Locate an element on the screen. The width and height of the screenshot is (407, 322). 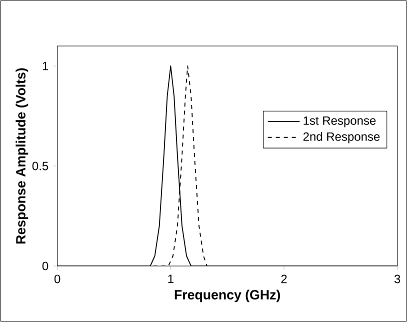
y-tick-label: 0 is located at coordinates (45, 266).